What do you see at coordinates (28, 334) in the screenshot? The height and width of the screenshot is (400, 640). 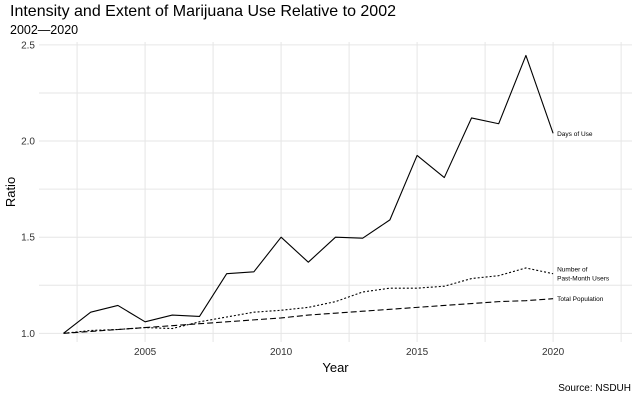 I see `y-tick-label: 1.0` at bounding box center [28, 334].